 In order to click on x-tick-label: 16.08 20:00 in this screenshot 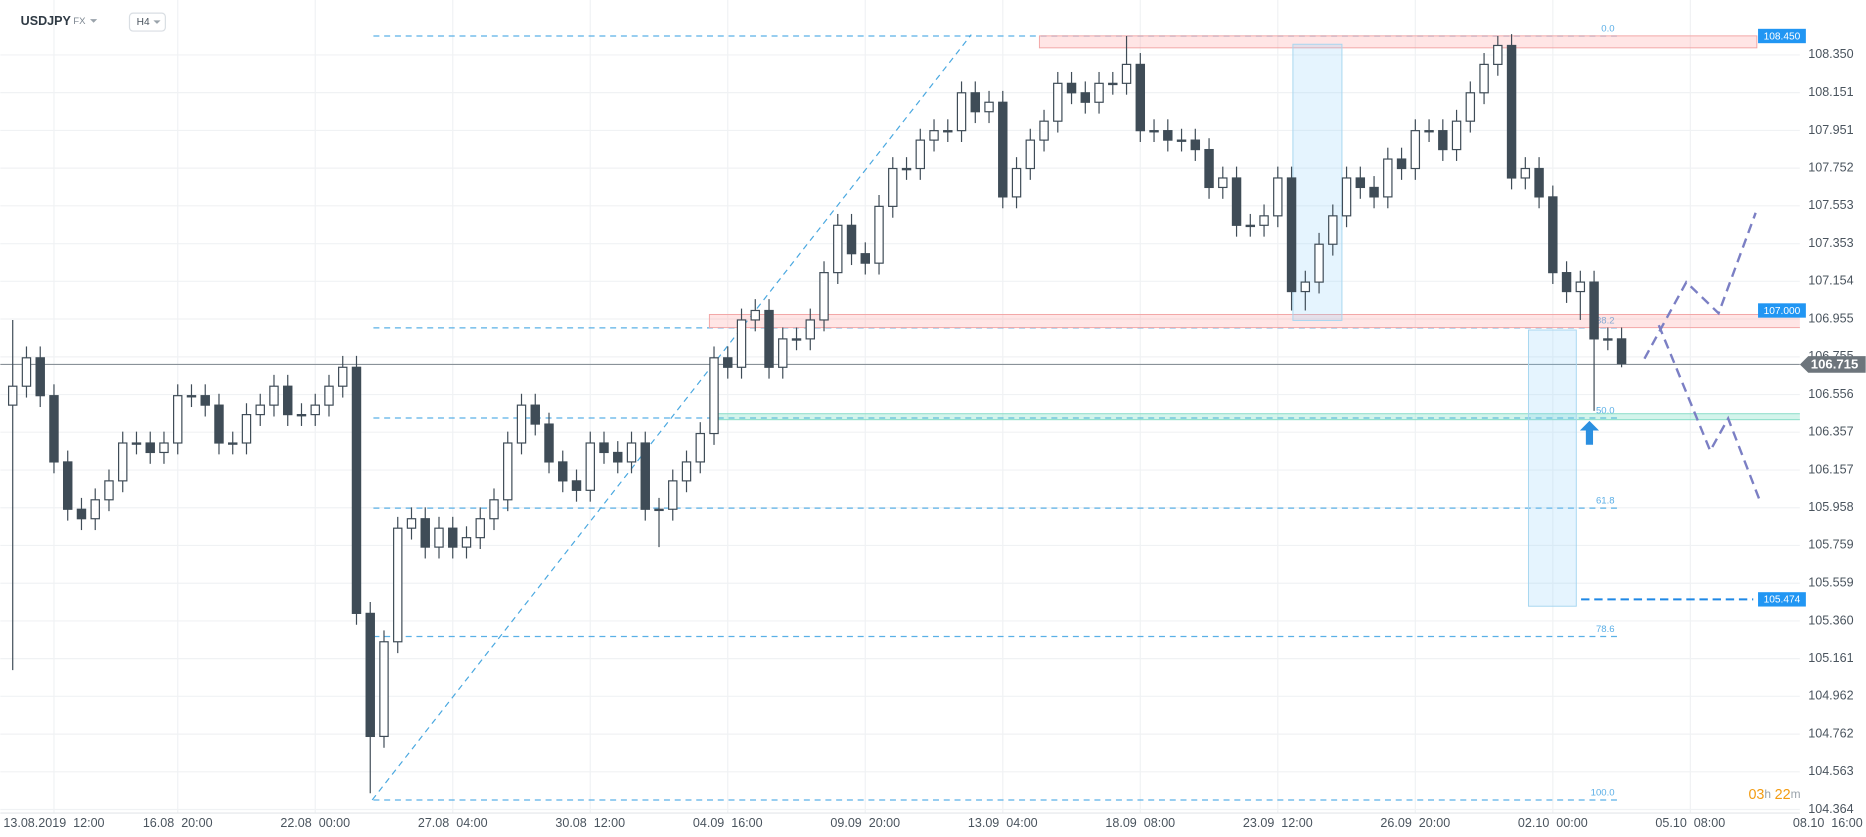, I will do `click(178, 823)`.